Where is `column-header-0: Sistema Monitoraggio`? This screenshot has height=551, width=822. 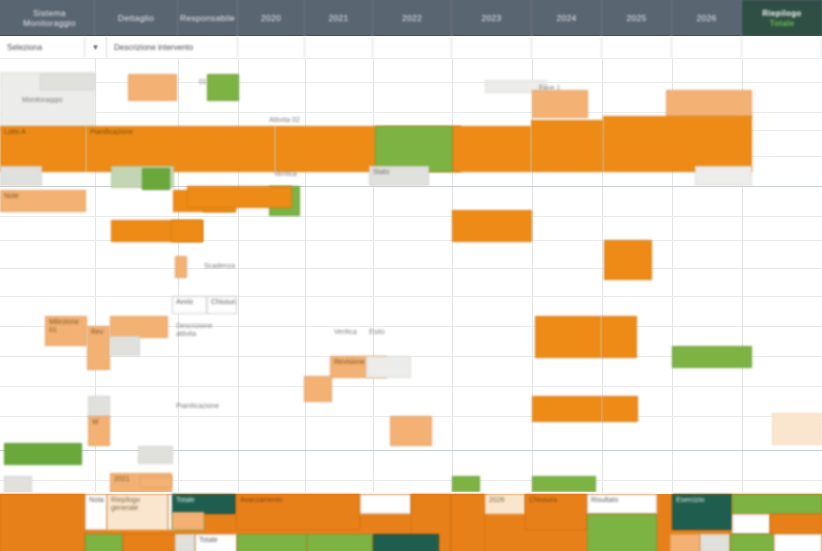
column-header-0: Sistema Monitoraggio is located at coordinates (47, 18).